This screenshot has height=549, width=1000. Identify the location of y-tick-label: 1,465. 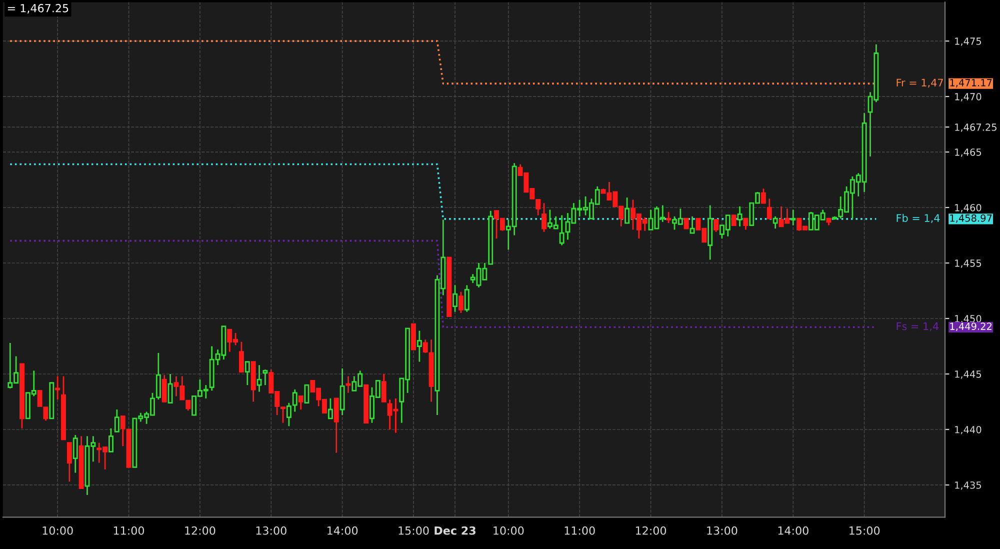
(968, 152).